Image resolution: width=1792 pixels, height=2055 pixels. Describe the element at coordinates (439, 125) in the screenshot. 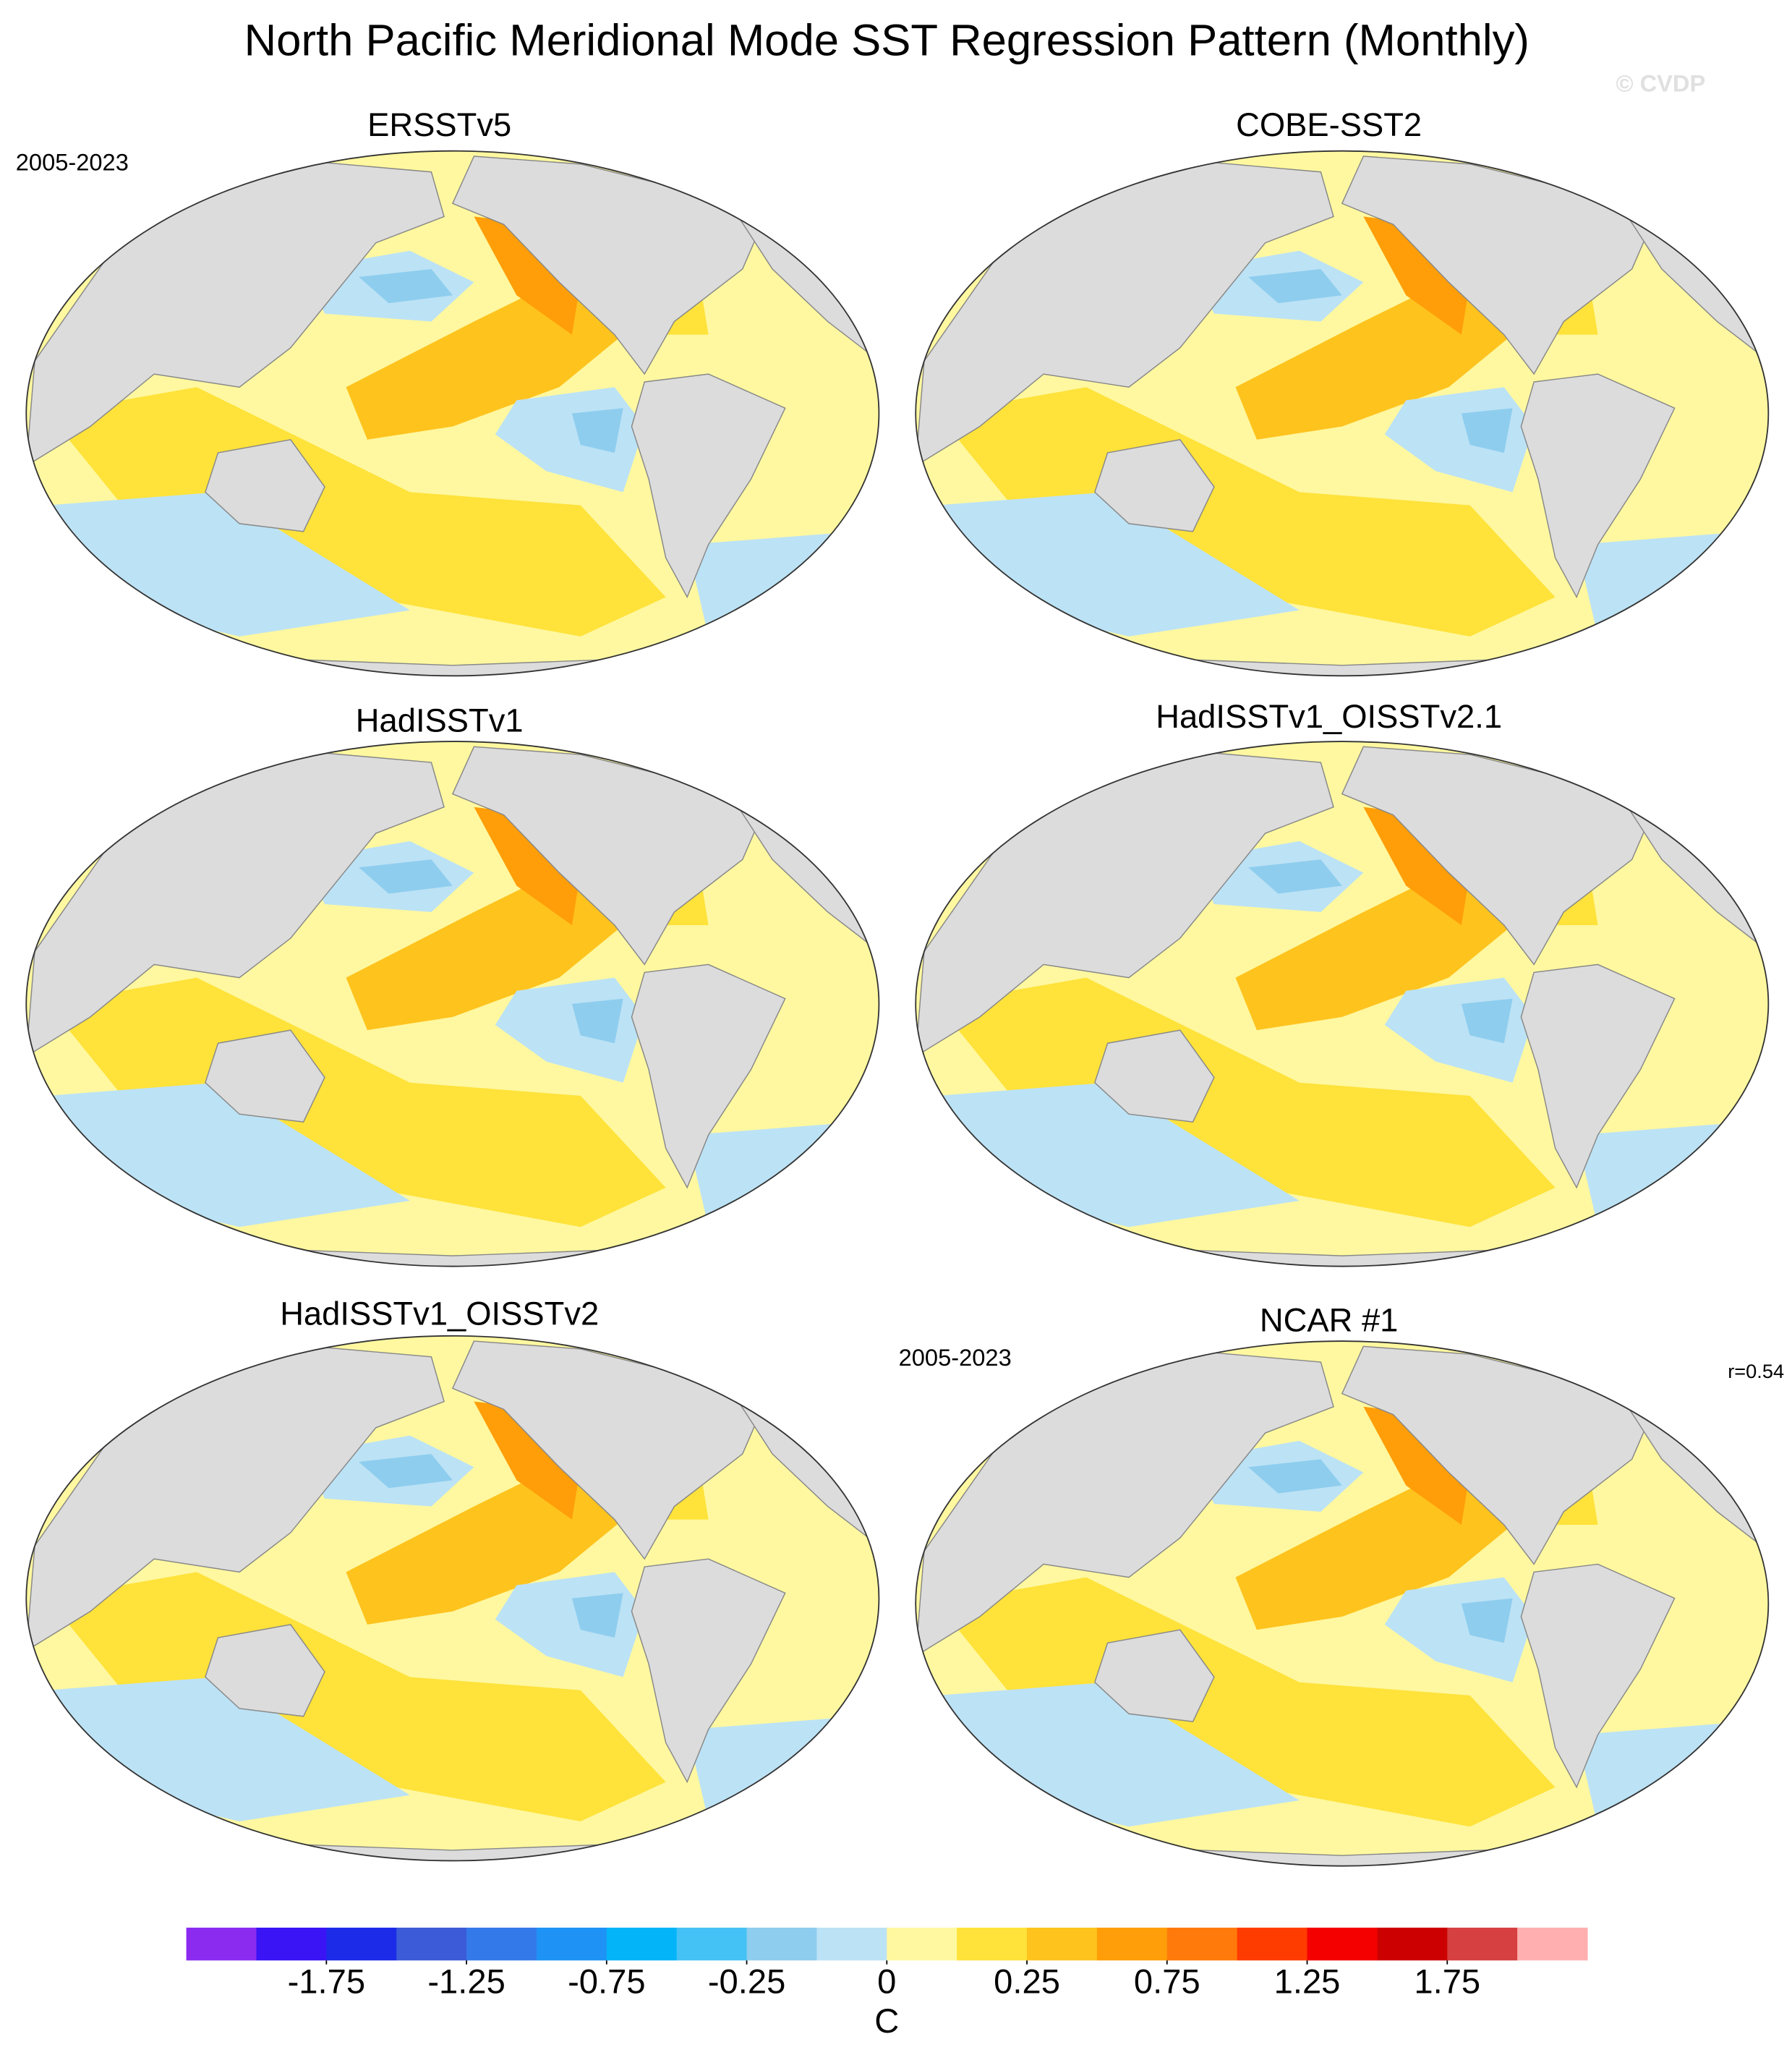

I see `panel-title: ERSSTv5` at that location.